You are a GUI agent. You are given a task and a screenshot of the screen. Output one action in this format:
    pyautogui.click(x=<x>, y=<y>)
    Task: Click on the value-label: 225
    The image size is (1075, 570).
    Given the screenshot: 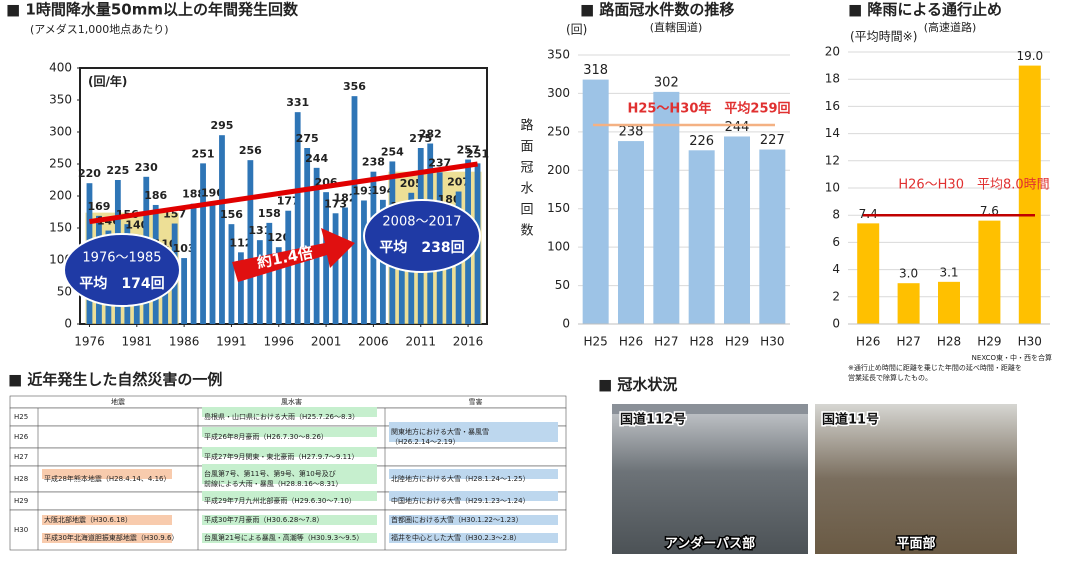 What is the action you would take?
    pyautogui.click(x=117, y=170)
    